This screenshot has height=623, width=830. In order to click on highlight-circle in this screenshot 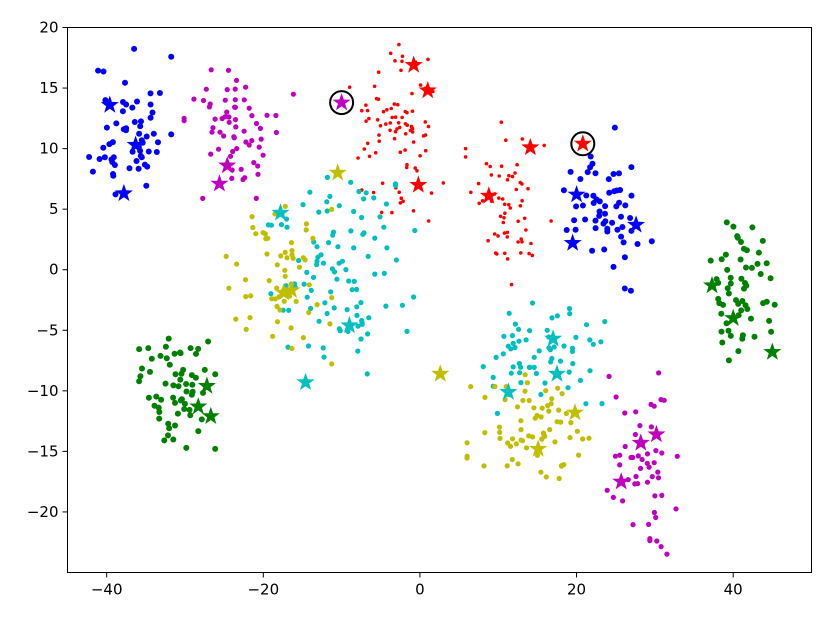, I will do `click(342, 103)`.